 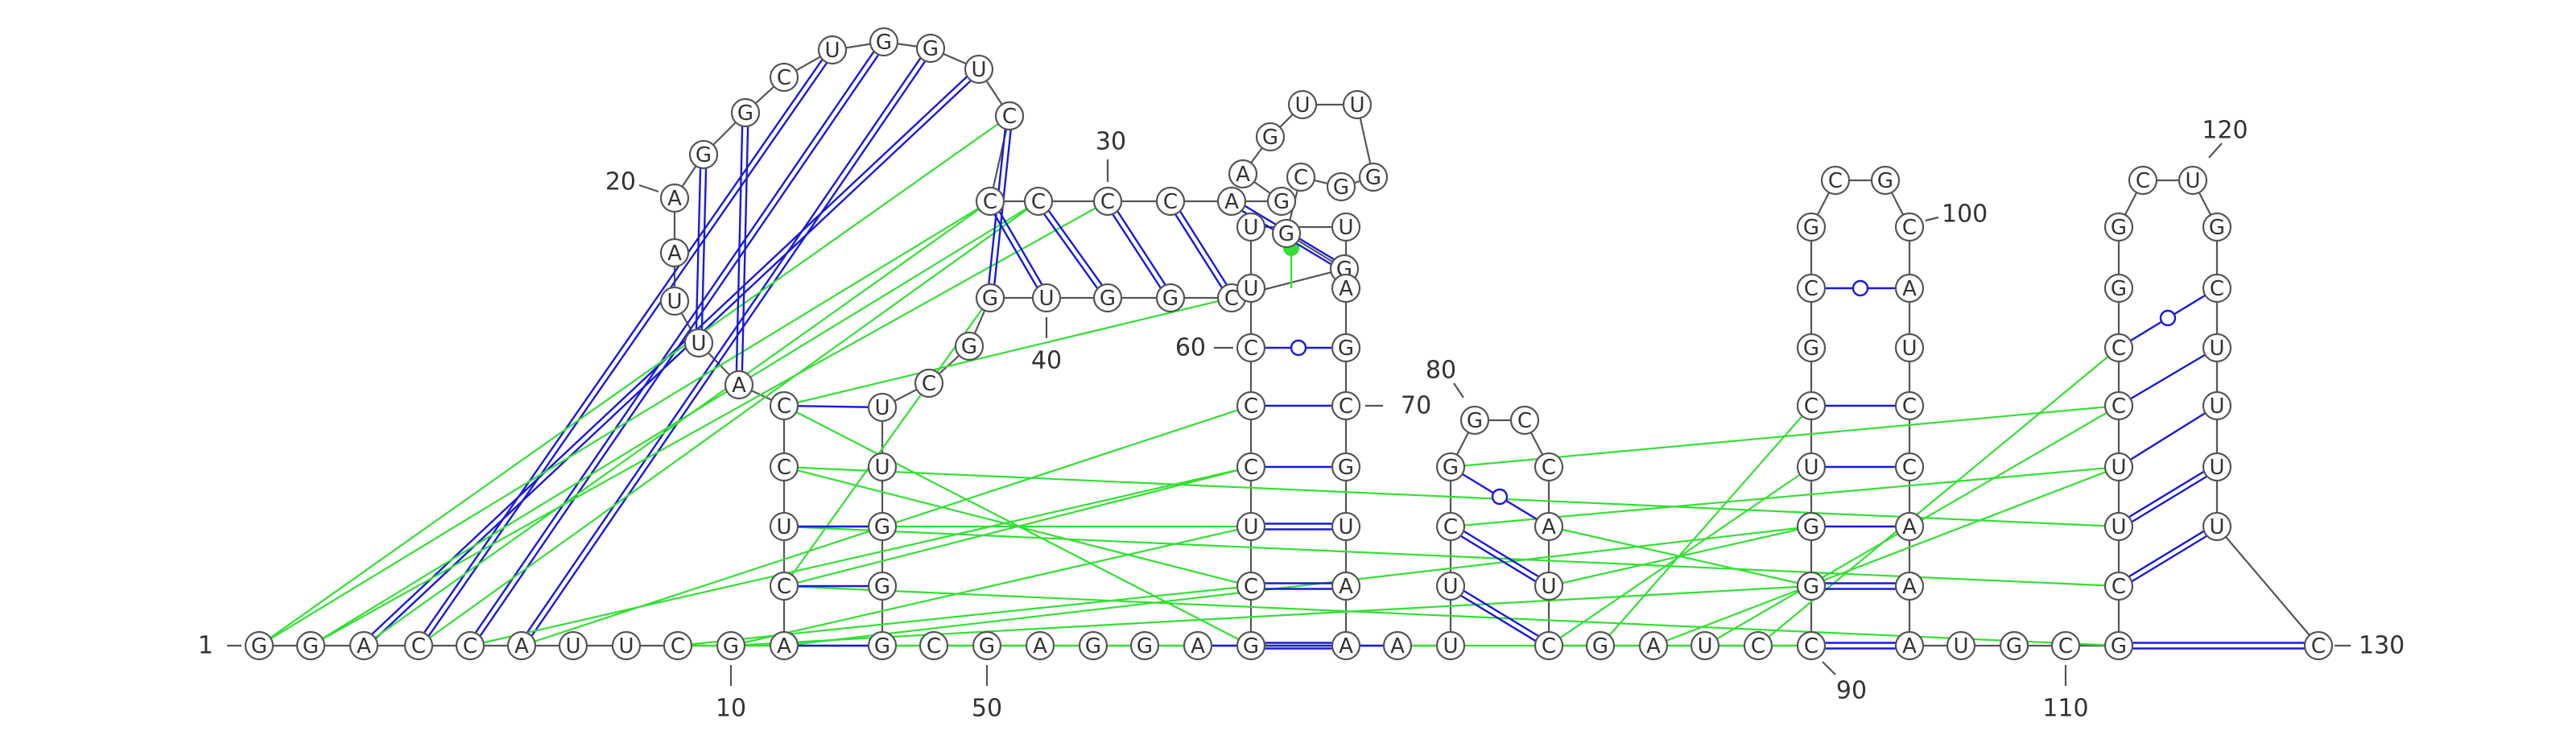 I want to click on nucleotide-67: C, so click(x=1251, y=347).